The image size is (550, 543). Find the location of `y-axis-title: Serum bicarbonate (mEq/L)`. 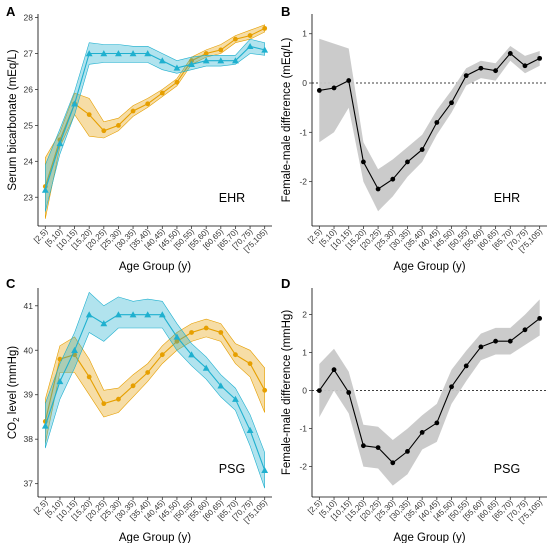

y-axis-title: Serum bicarbonate (mEq/L) is located at coordinates (13, 119).